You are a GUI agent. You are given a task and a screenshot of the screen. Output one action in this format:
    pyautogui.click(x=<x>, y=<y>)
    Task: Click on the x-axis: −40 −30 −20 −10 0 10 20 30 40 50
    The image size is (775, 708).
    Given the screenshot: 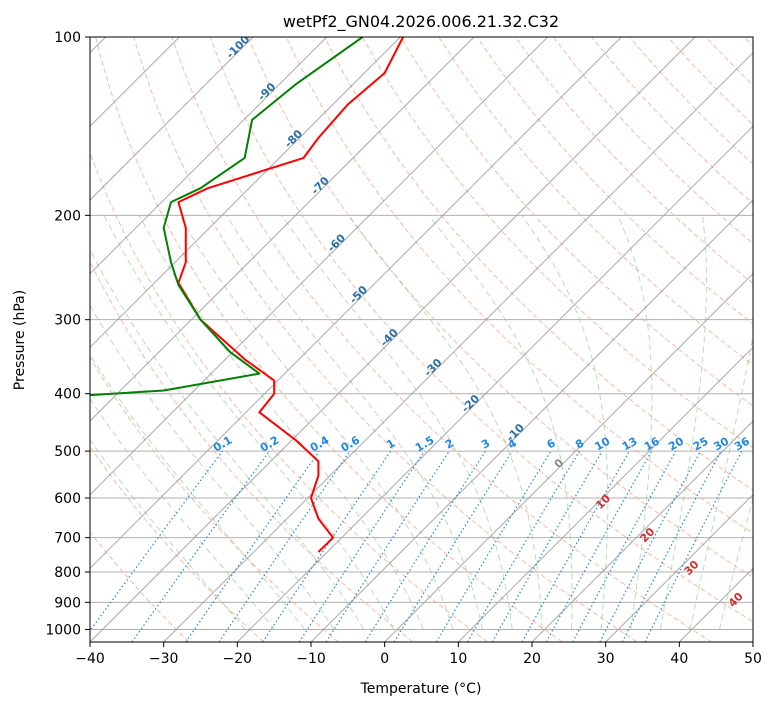 What is the action you would take?
    pyautogui.click(x=418, y=654)
    